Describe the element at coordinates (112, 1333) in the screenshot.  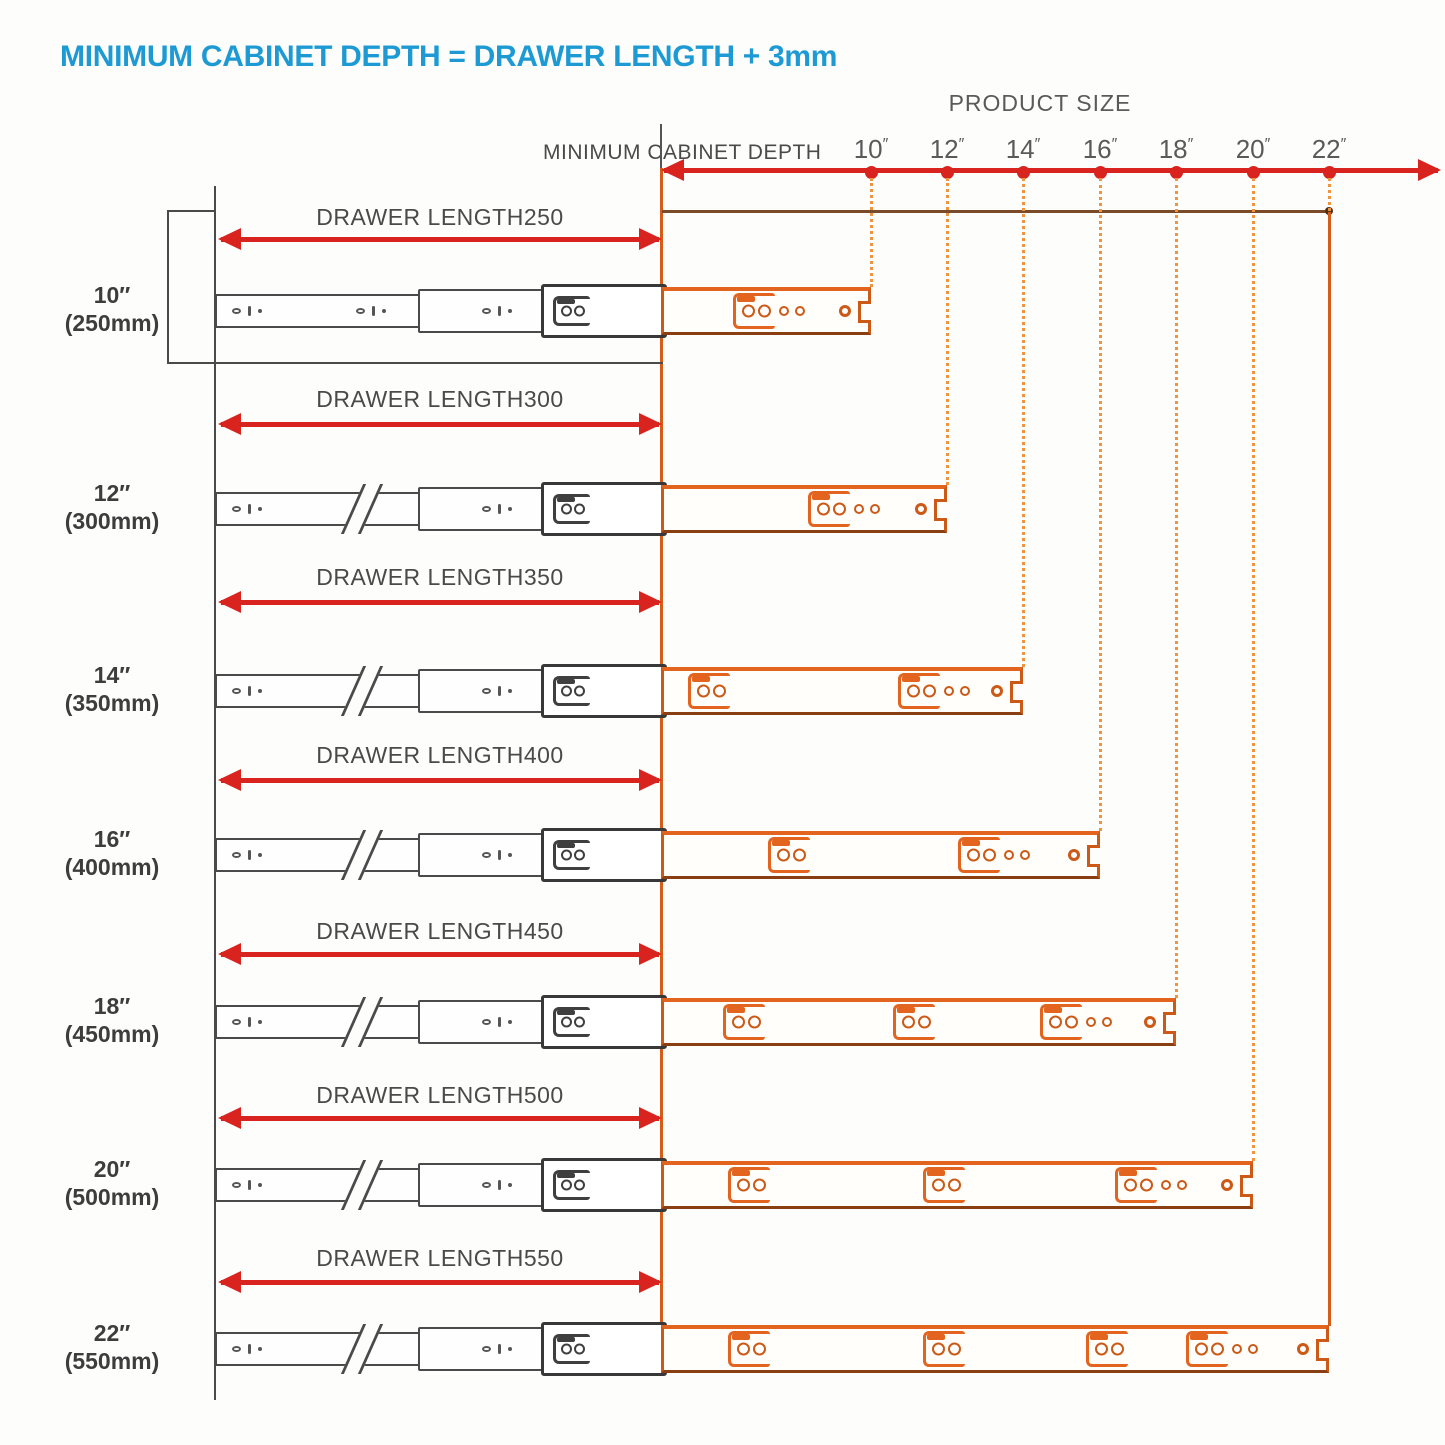
I see `row-size-inches: 22″` at that location.